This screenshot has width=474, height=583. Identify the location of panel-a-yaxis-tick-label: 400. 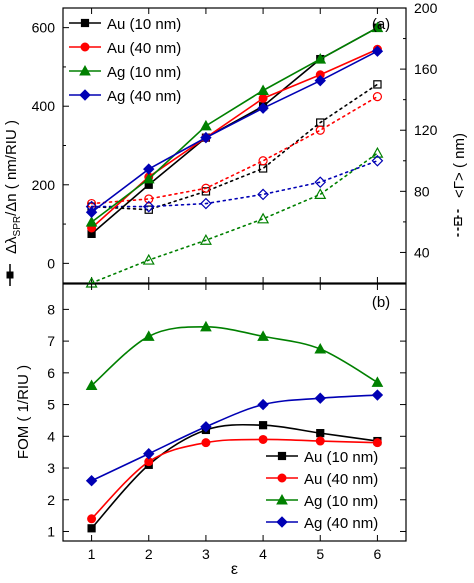
(44, 106).